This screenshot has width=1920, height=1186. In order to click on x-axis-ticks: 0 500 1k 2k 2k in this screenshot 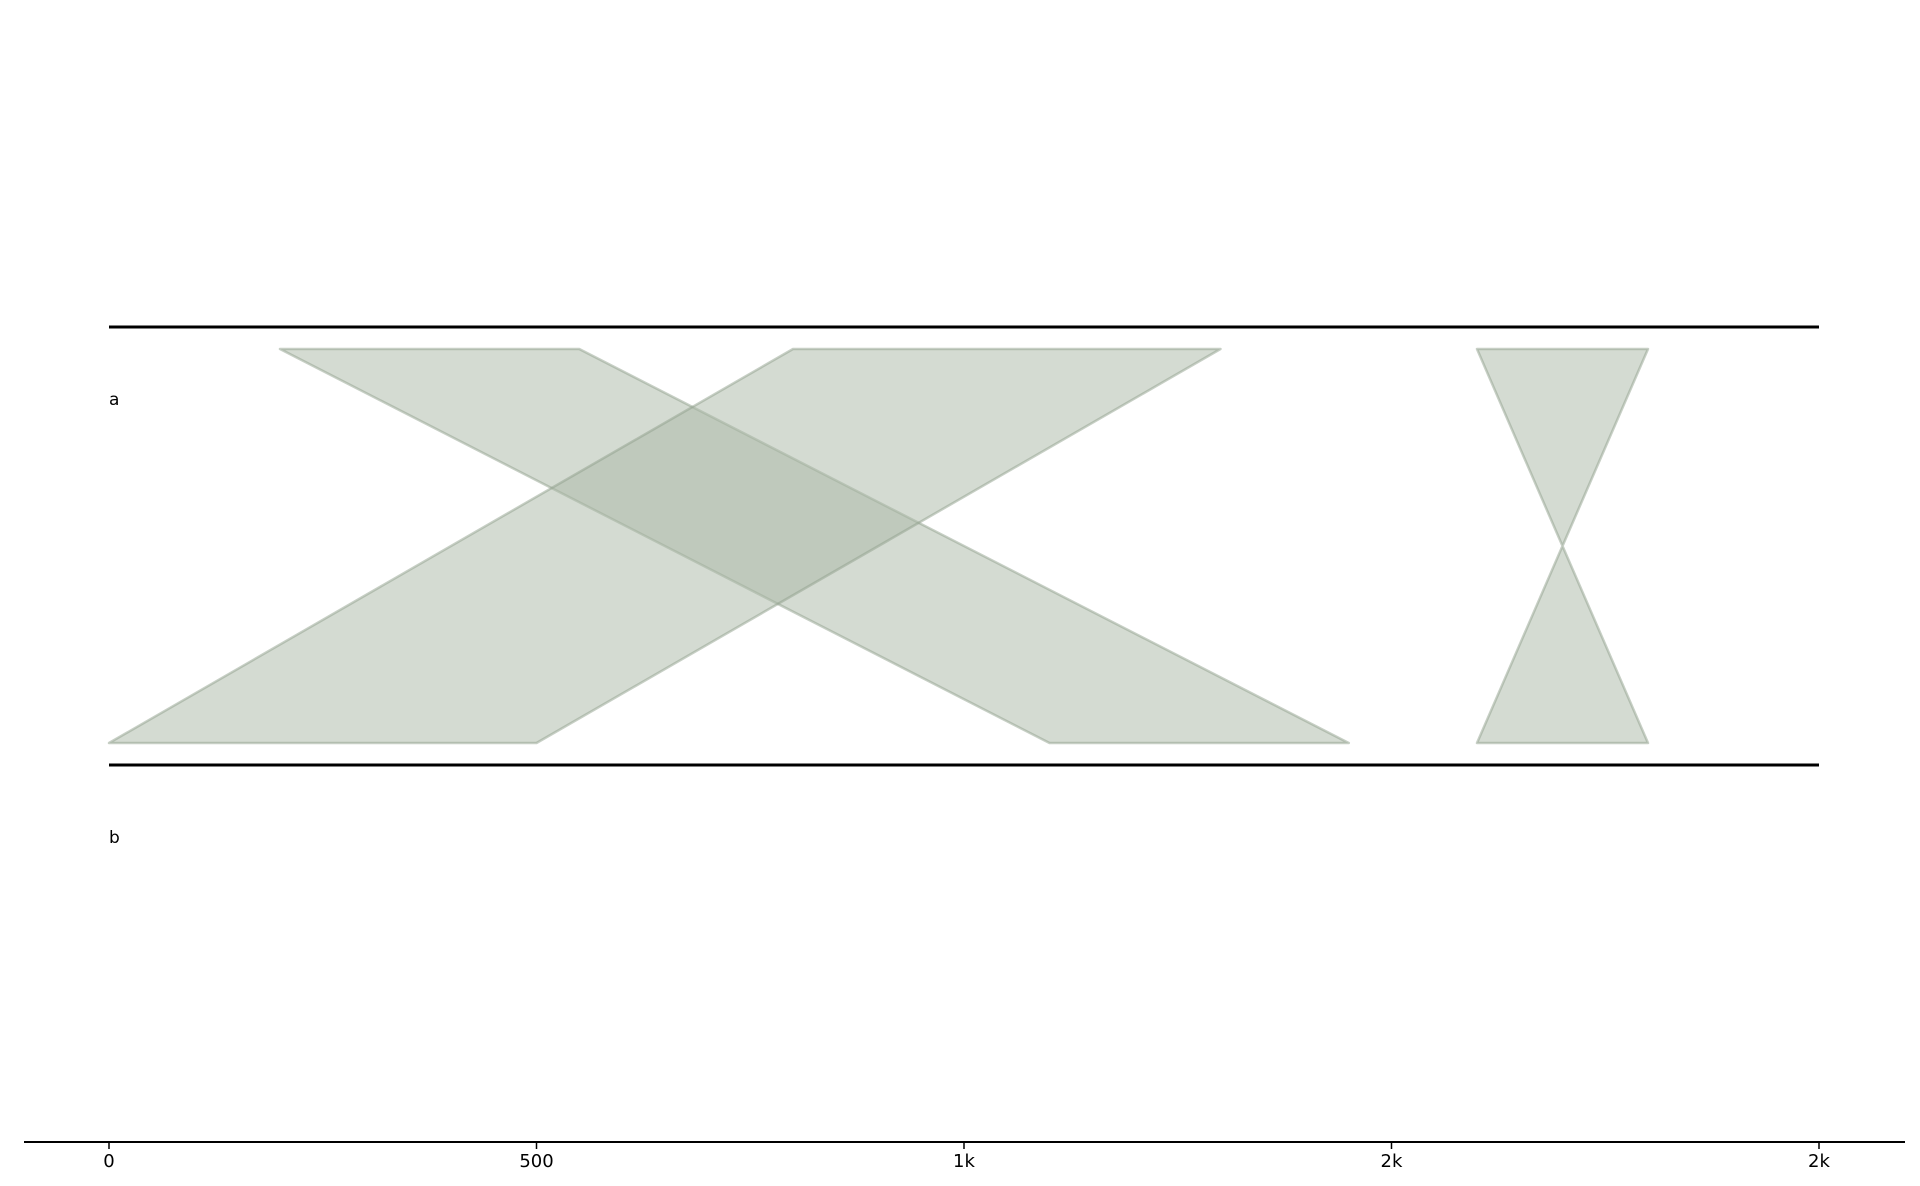, I will do `click(967, 1157)`.